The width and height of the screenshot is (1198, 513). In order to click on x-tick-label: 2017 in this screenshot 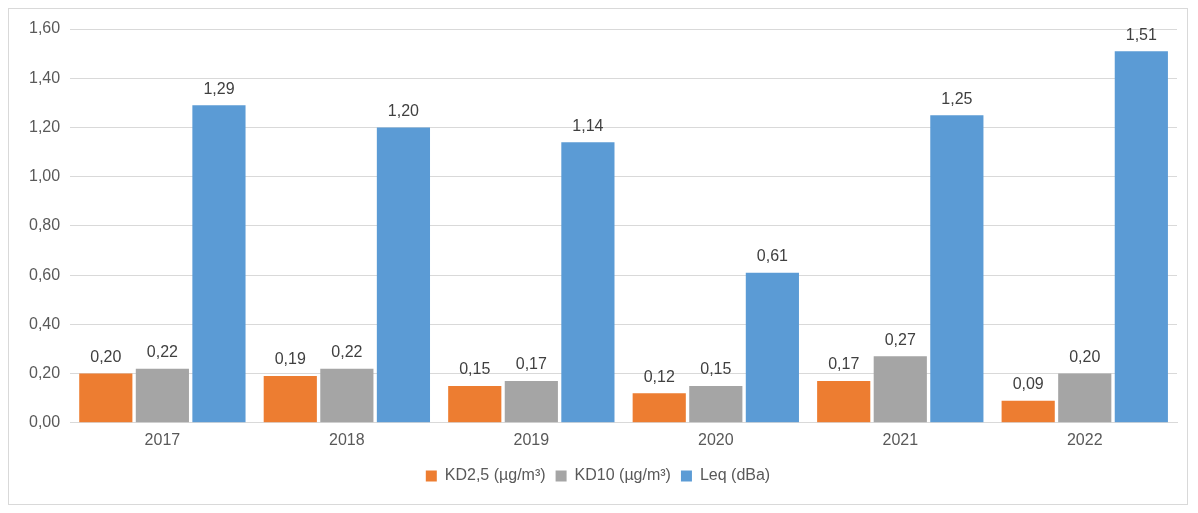, I will do `click(162, 439)`.